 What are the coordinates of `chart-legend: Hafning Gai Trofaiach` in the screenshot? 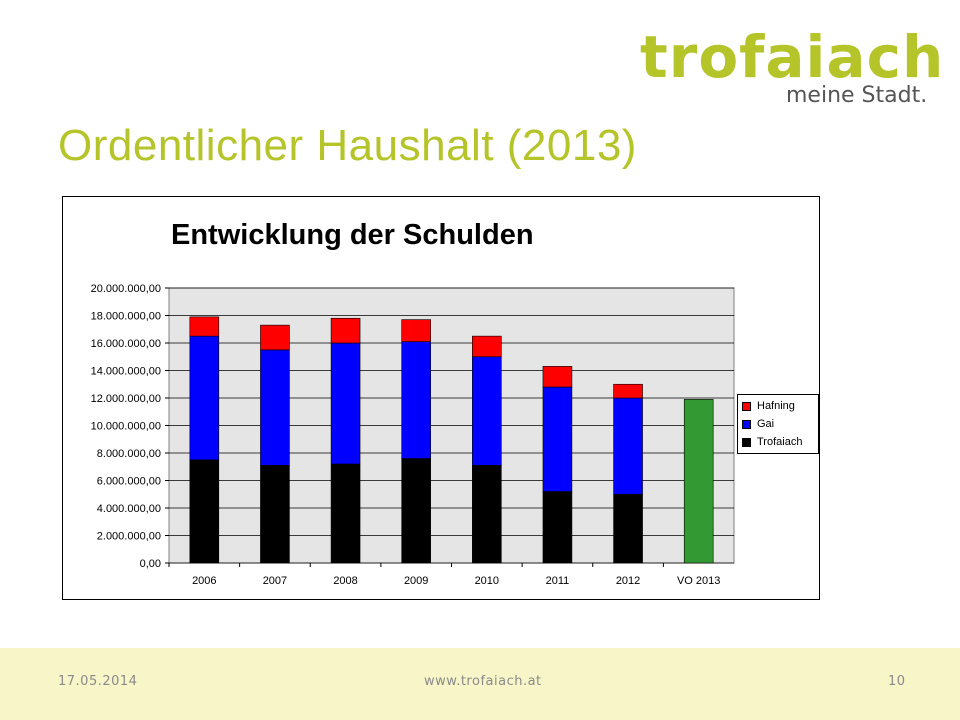 It's located at (778, 424).